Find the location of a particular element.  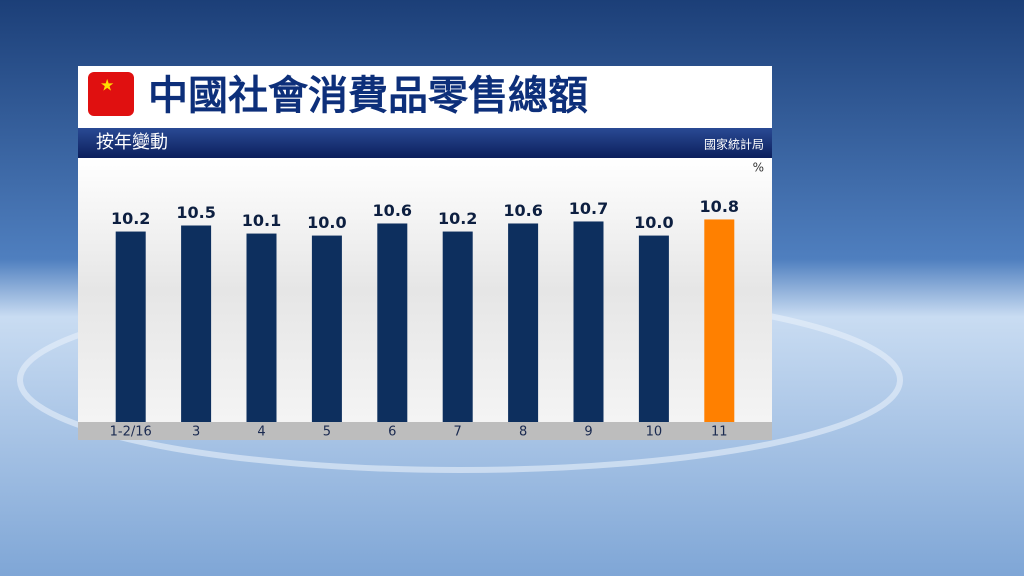

value-label: 10.1 is located at coordinates (261, 220).